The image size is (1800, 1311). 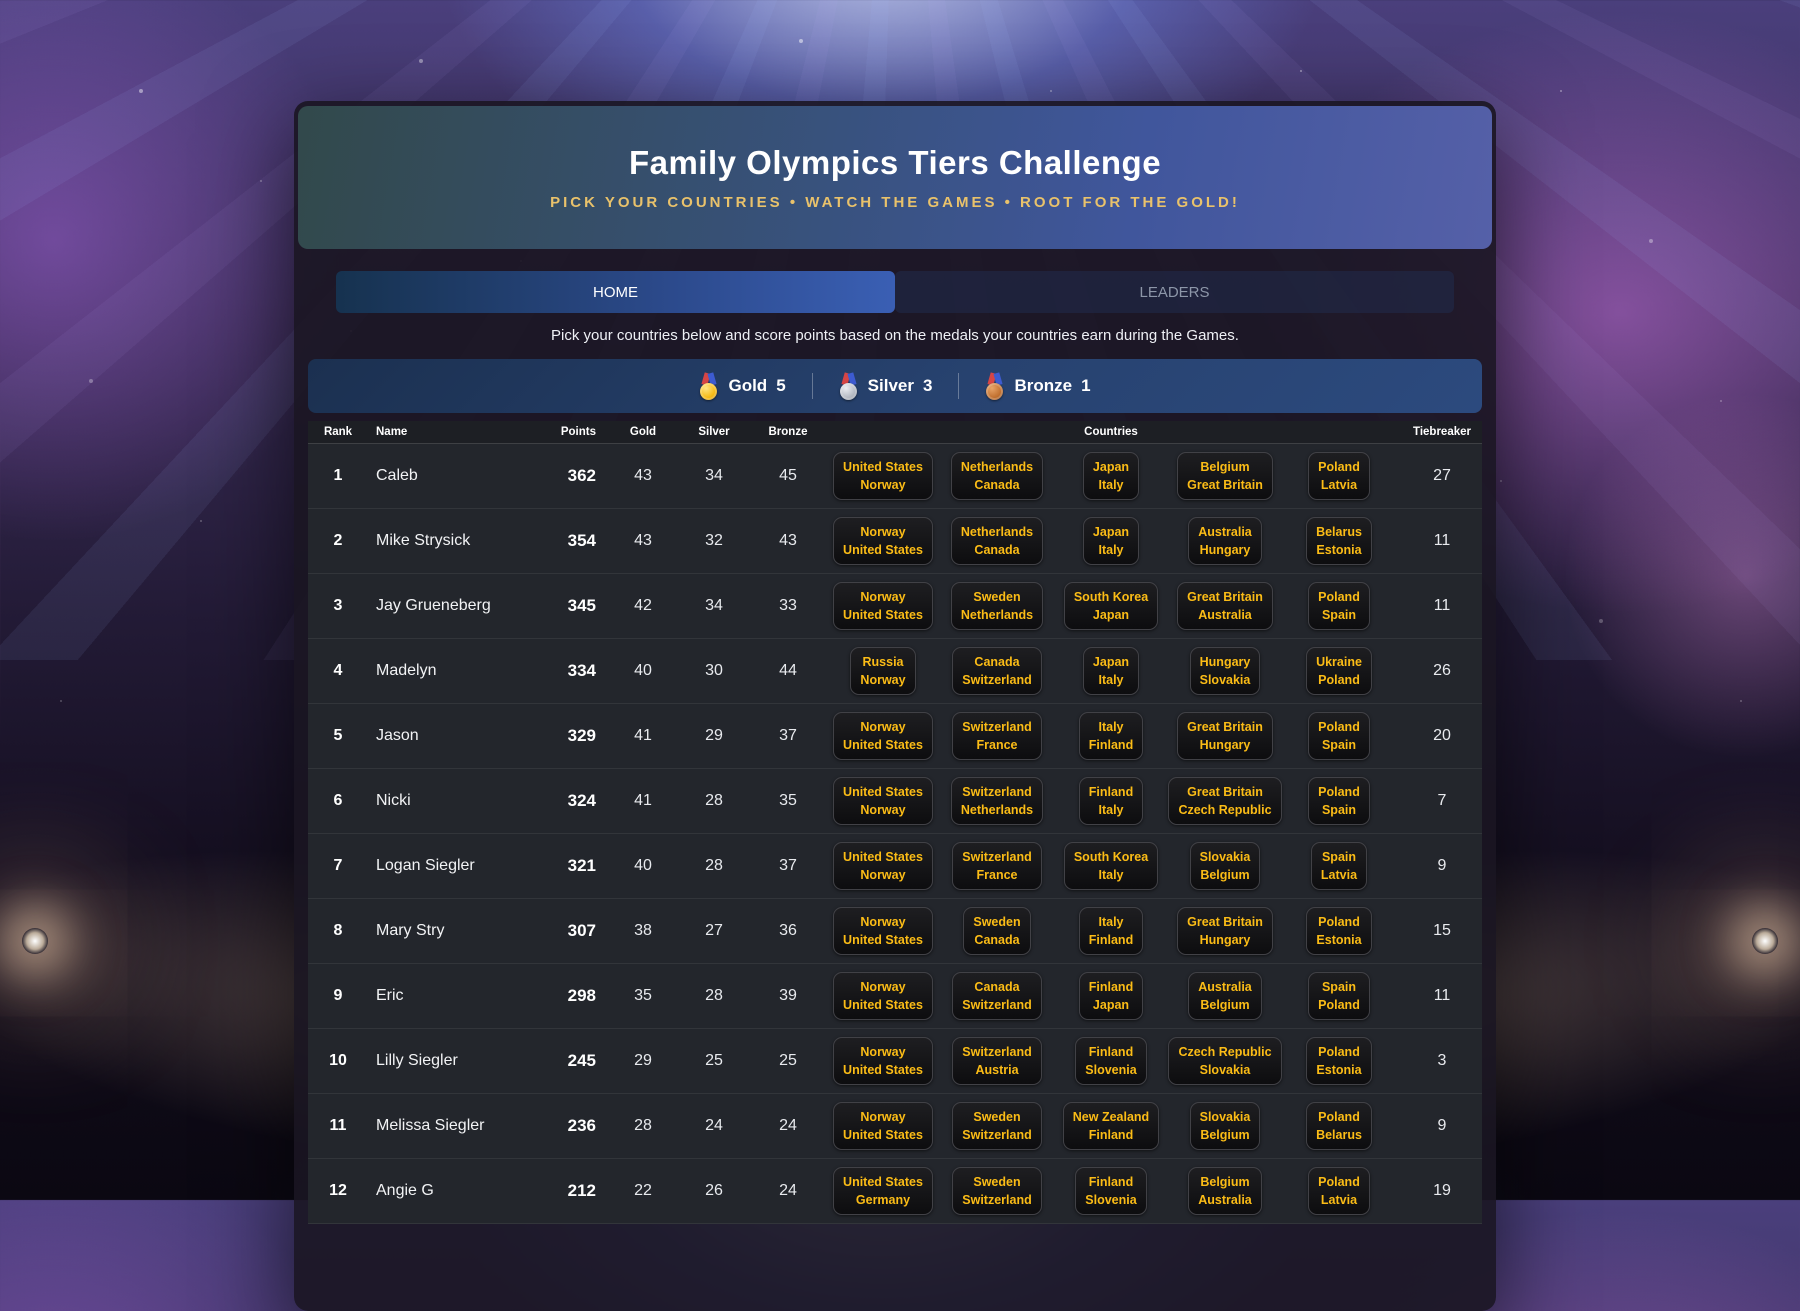 I want to click on country-tier-chip: Switzerland Netherlands, so click(x=997, y=801).